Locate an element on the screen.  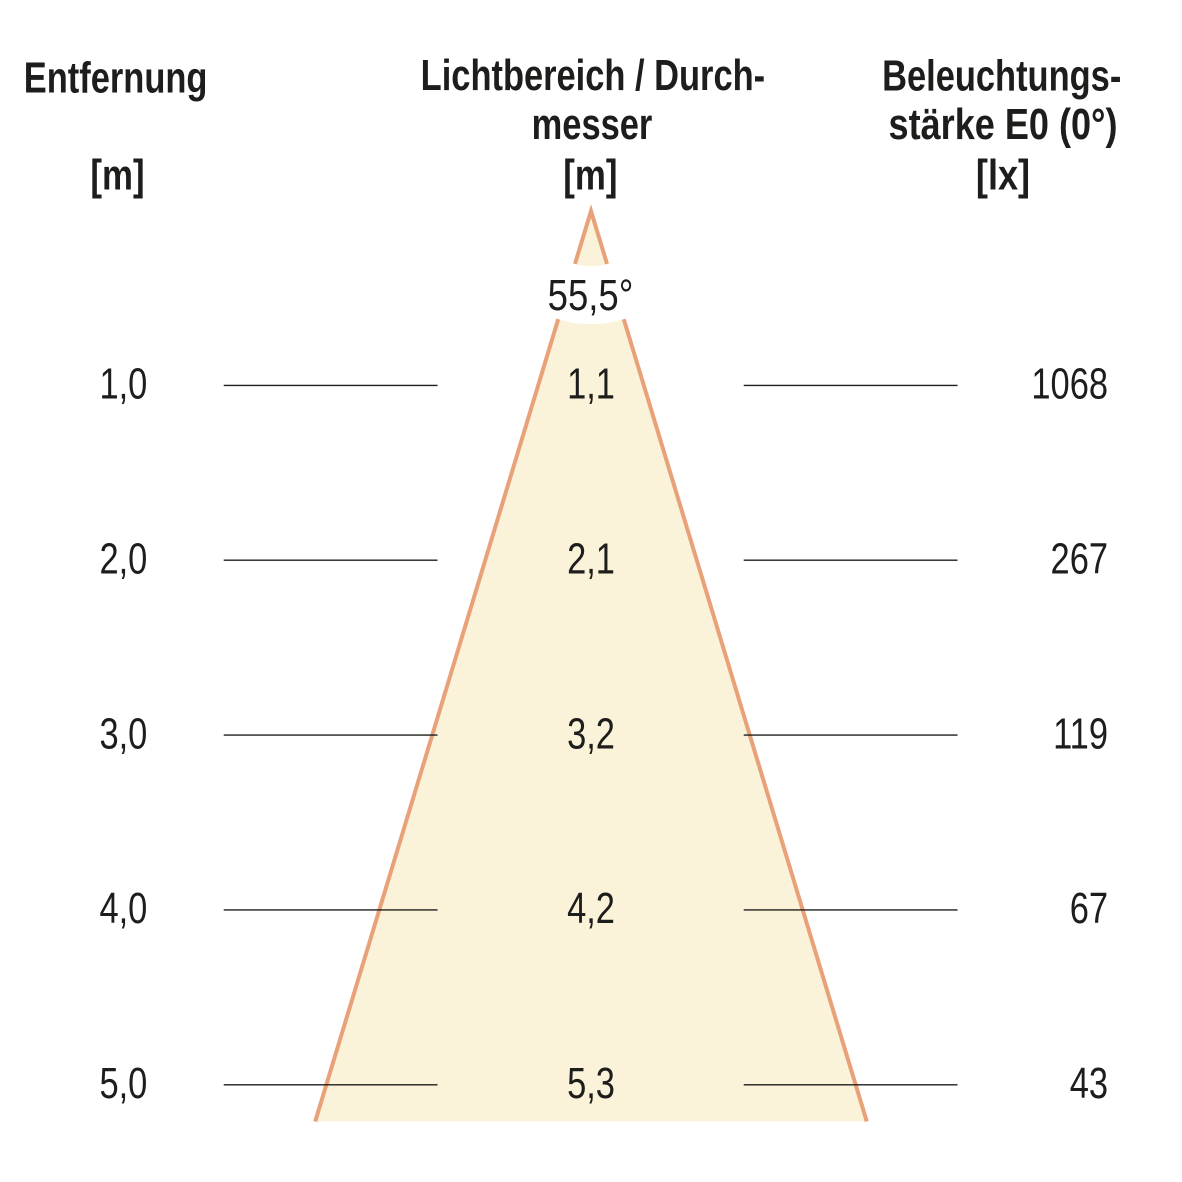
svg-text: 3,2 is located at coordinates (591, 733).